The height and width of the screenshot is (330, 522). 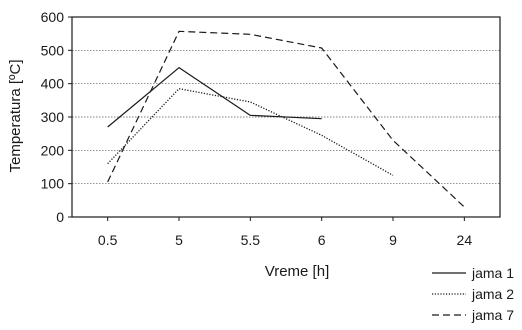 I want to click on y-tick-label: 100, so click(x=53, y=184).